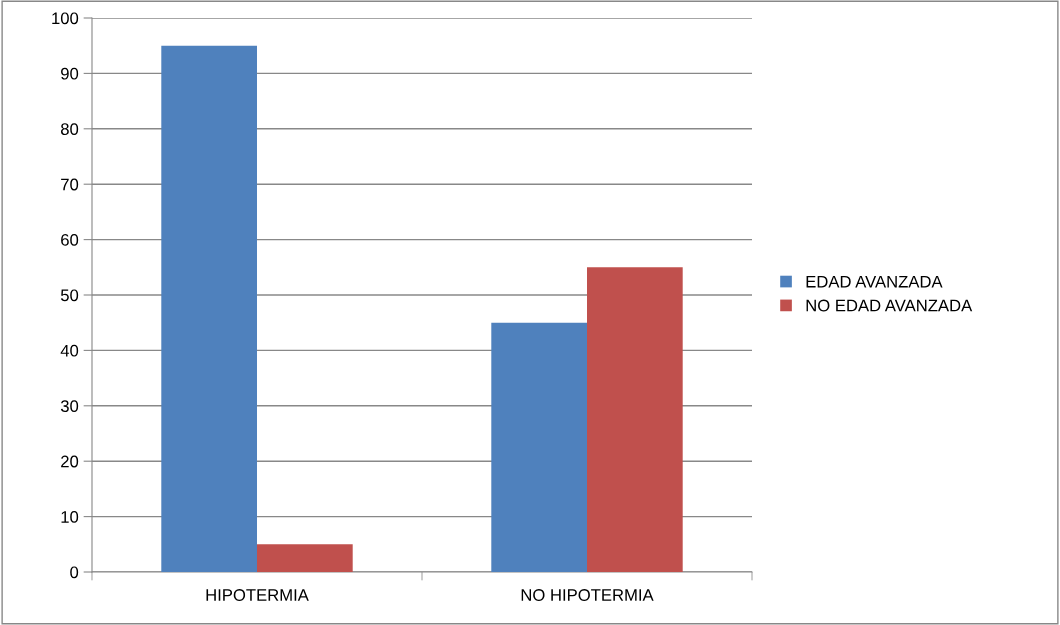  I want to click on legend-label: NO EDAD AVANZADA, so click(889, 305).